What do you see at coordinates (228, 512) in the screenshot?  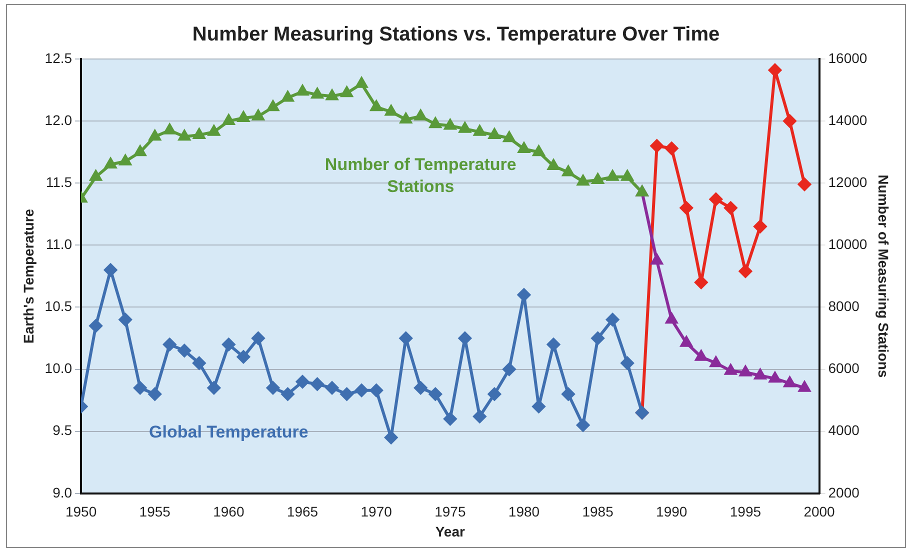 I see `x-tick-label: 1960` at bounding box center [228, 512].